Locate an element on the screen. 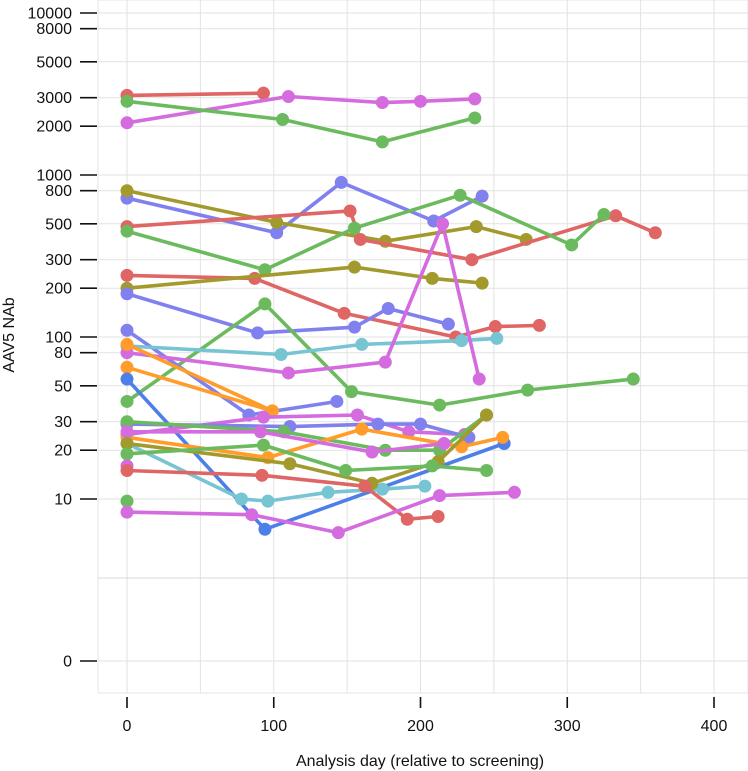 Image resolution: width=748 pixels, height=771 pixels. y-tick-label: 30 is located at coordinates (63, 422).